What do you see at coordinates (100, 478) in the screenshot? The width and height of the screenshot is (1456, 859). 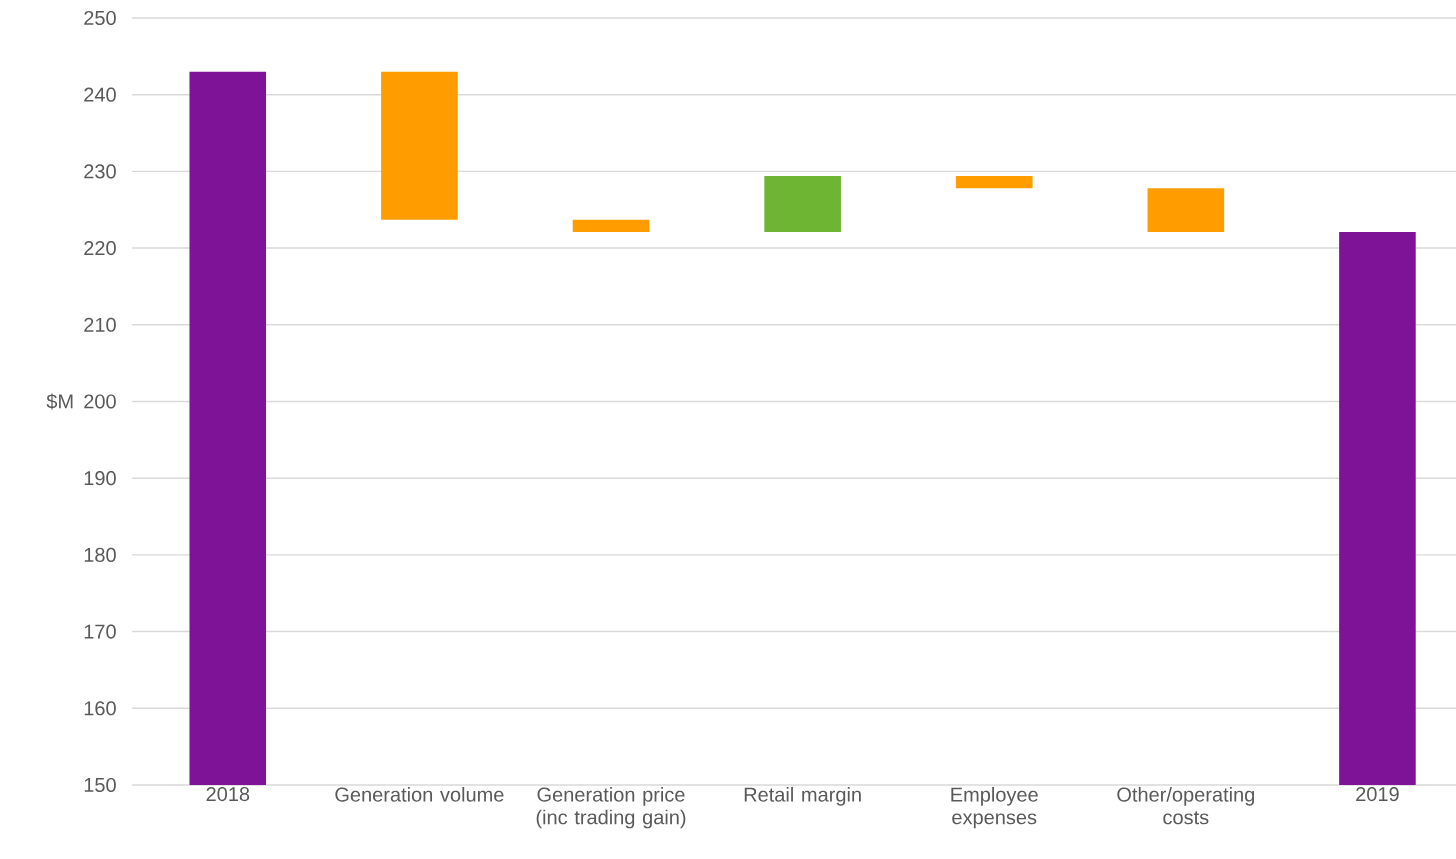 I see `y-tick-label: 190` at bounding box center [100, 478].